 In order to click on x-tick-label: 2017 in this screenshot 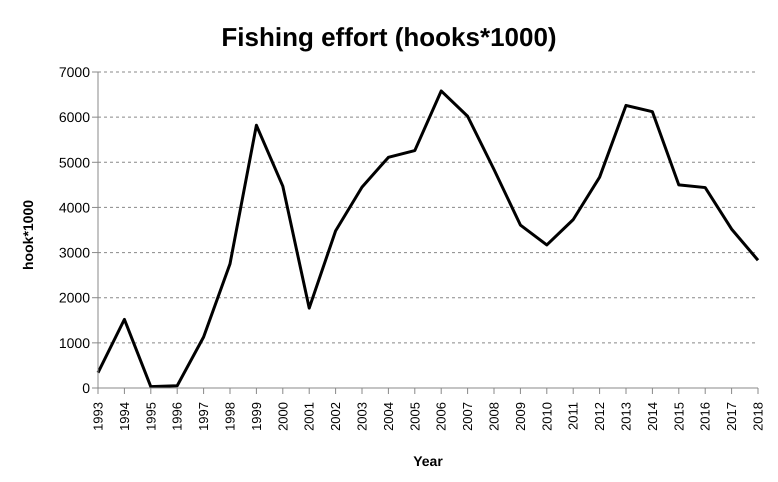, I will do `click(732, 416)`.